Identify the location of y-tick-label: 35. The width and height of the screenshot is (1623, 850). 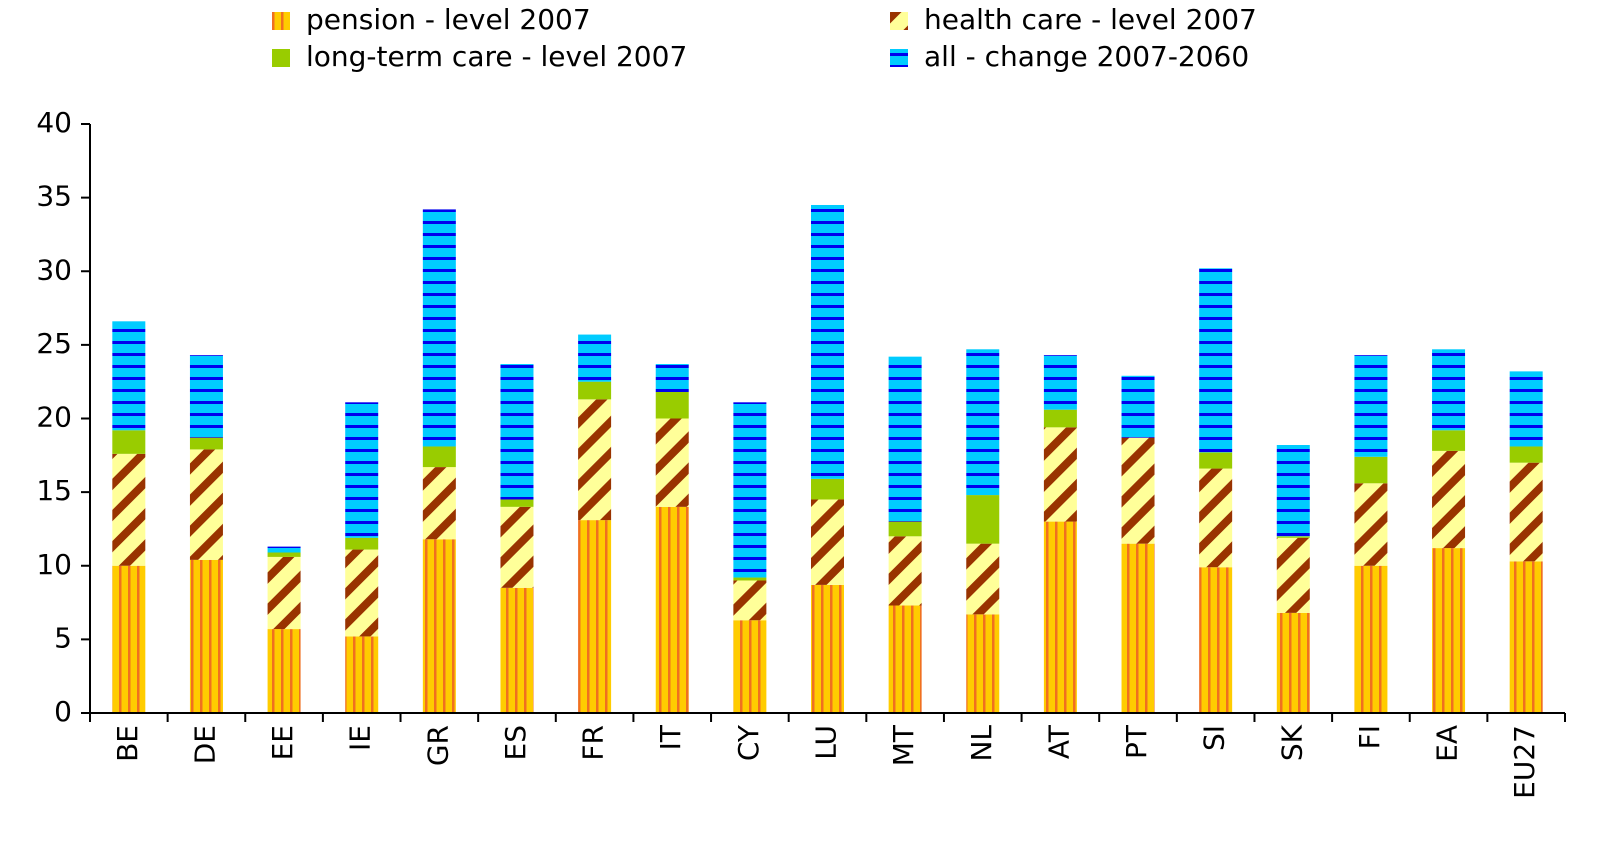
(54, 196).